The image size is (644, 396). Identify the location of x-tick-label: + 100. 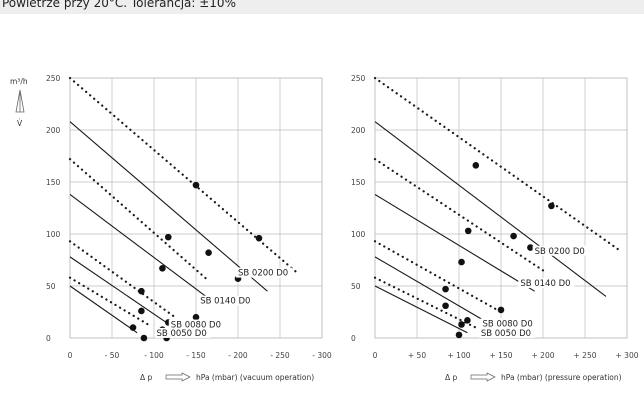
(459, 355).